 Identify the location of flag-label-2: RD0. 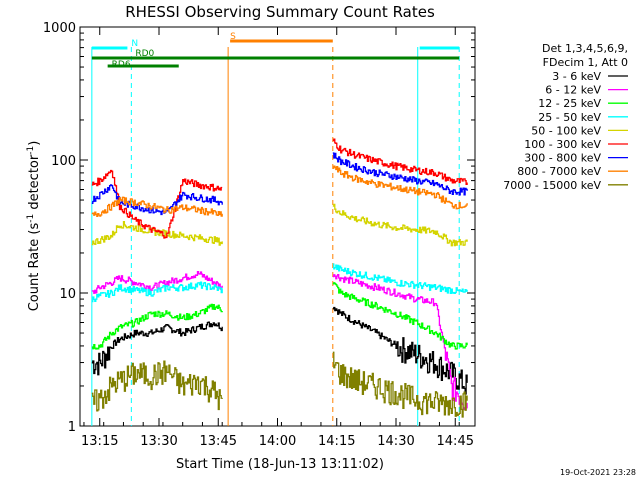
(144, 54).